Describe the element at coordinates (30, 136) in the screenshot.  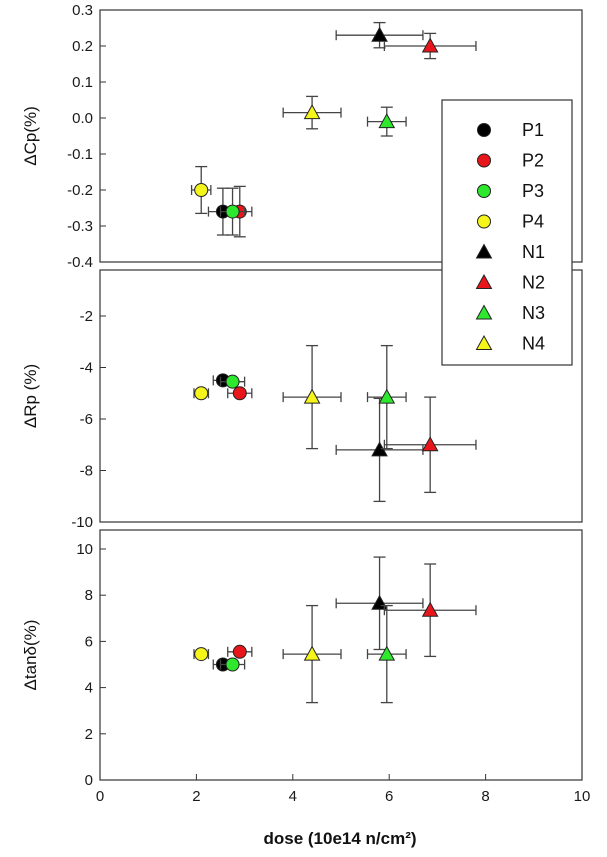
I see `y-axis-label: ΔCp(%)` at that location.